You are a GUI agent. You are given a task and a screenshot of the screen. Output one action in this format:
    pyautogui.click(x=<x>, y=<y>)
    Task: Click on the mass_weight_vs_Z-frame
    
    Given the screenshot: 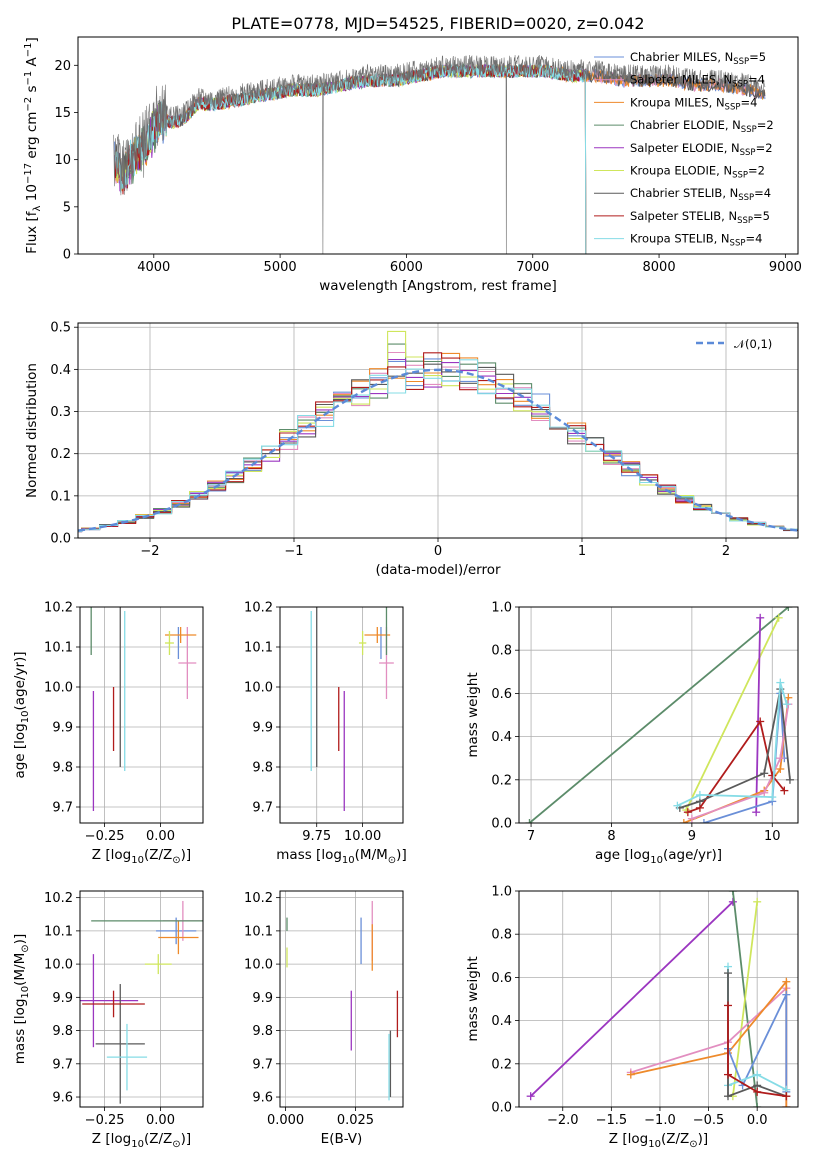 What is the action you would take?
    pyautogui.click(x=658, y=999)
    